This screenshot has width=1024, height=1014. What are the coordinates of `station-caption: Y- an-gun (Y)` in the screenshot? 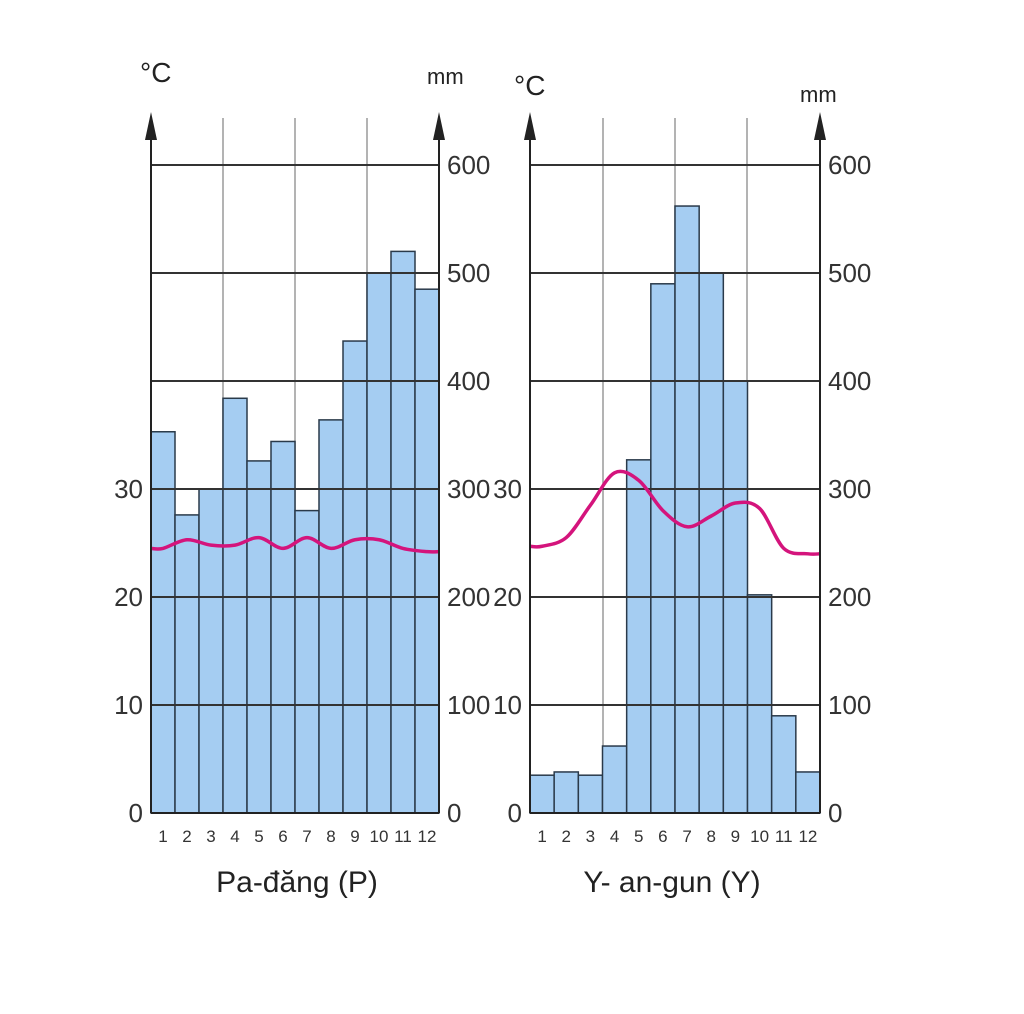 It's located at (671, 882).